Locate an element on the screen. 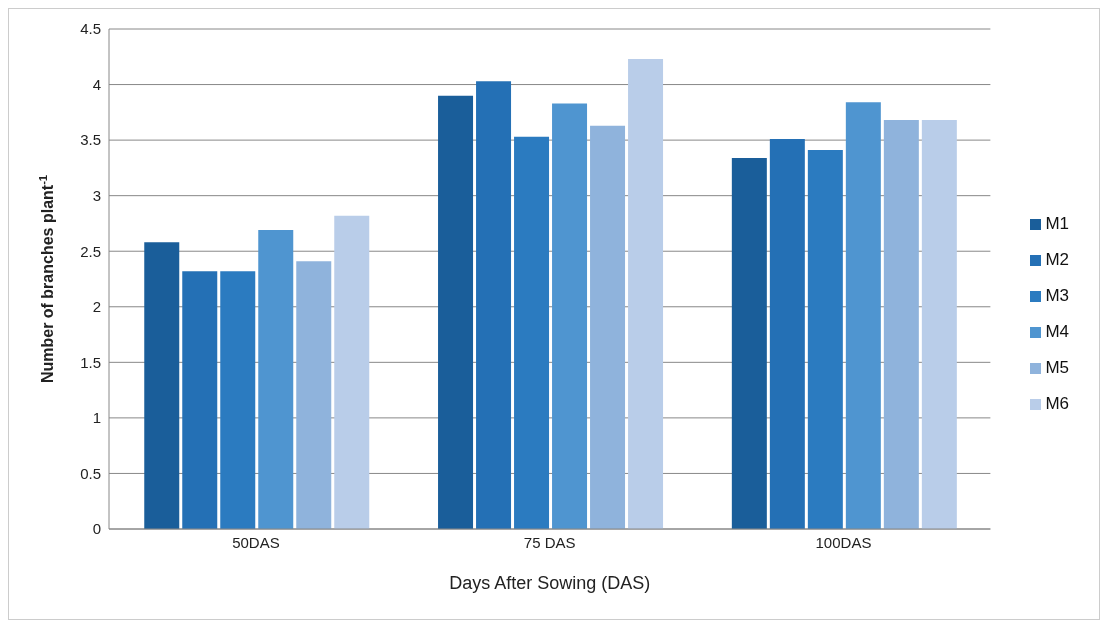  legend-label: M3 is located at coordinates (1057, 295).